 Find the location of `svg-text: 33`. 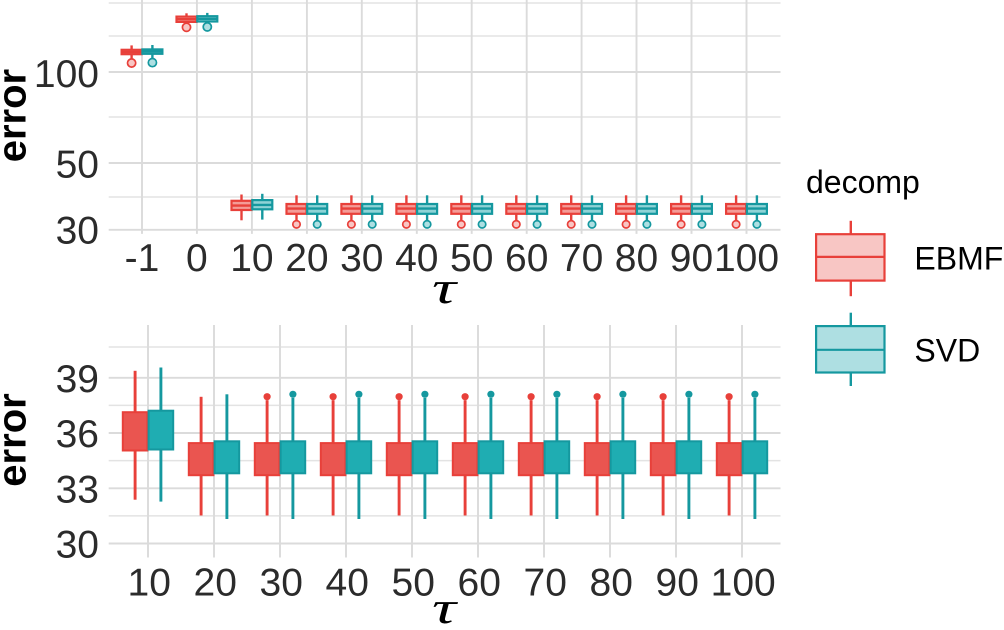

svg-text: 33 is located at coordinates (77, 489).